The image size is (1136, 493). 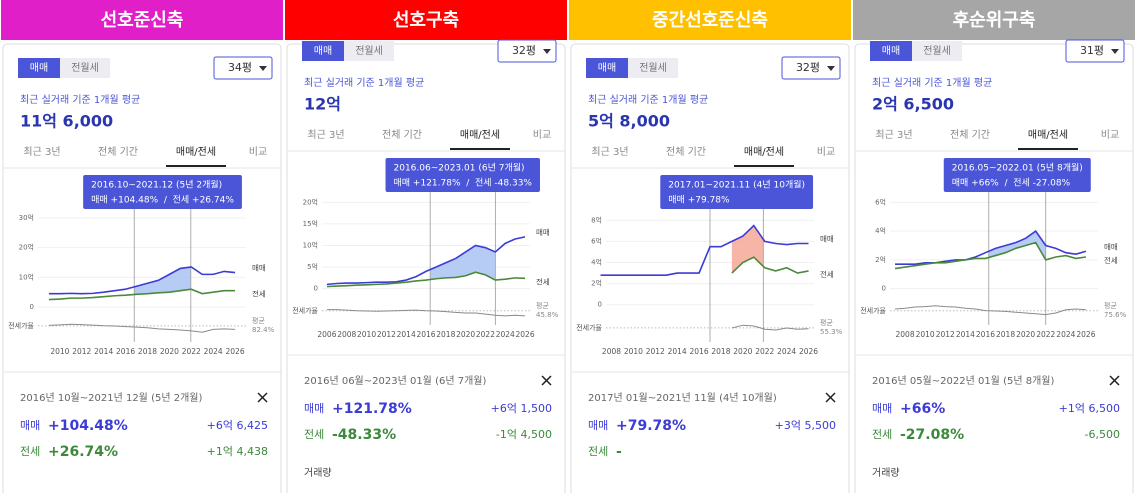 What do you see at coordinates (619, 452) in the screenshot?
I see `summary-pct: -` at bounding box center [619, 452].